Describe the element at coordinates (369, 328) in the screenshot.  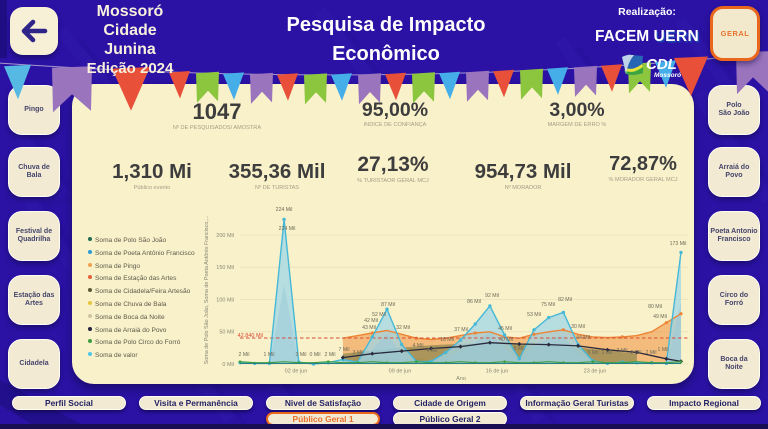
I see `svg-text: 43 Mil` at that location.